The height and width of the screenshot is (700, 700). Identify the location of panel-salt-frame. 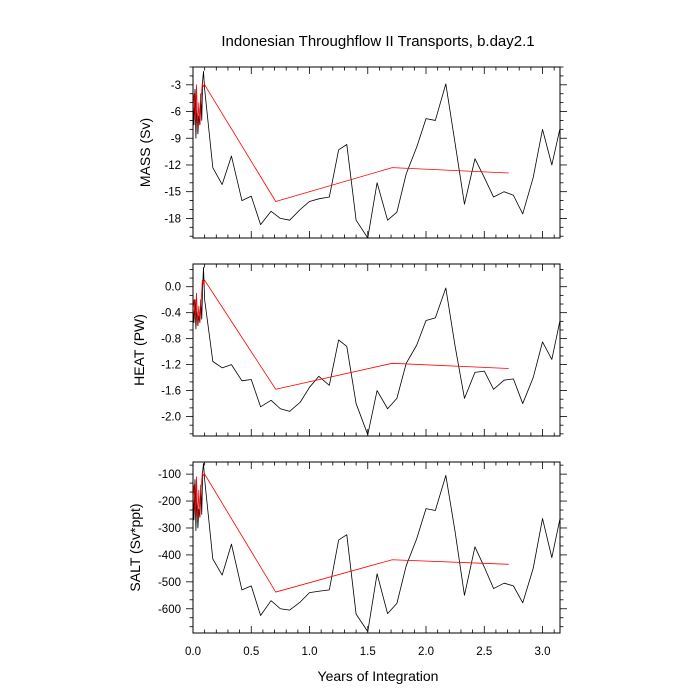
(376, 547).